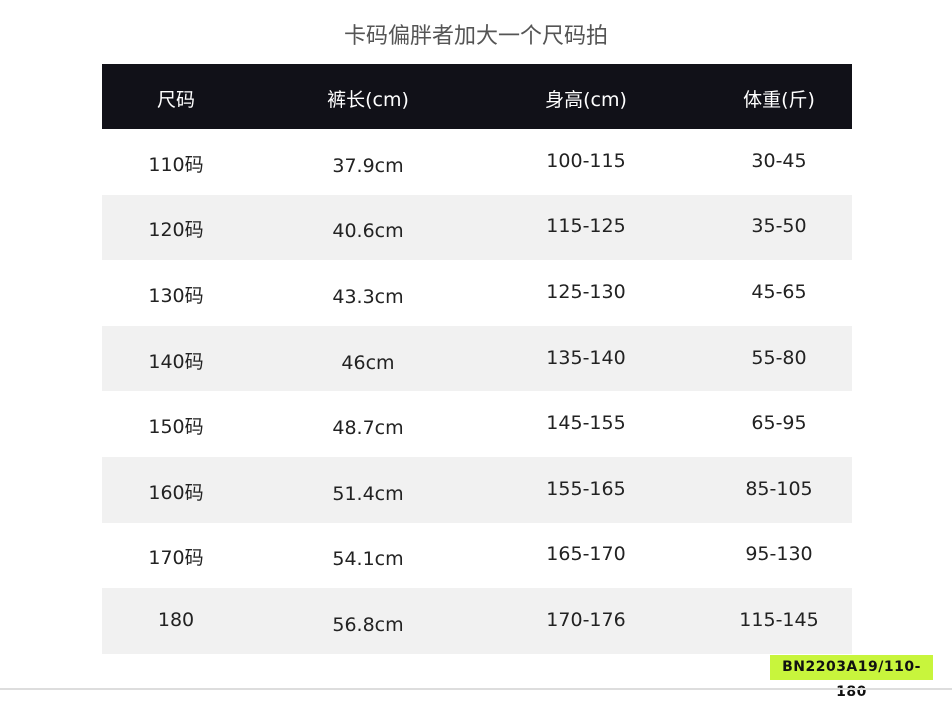  What do you see at coordinates (368, 165) in the screenshot?
I see `cell-length: 37.9cm` at bounding box center [368, 165].